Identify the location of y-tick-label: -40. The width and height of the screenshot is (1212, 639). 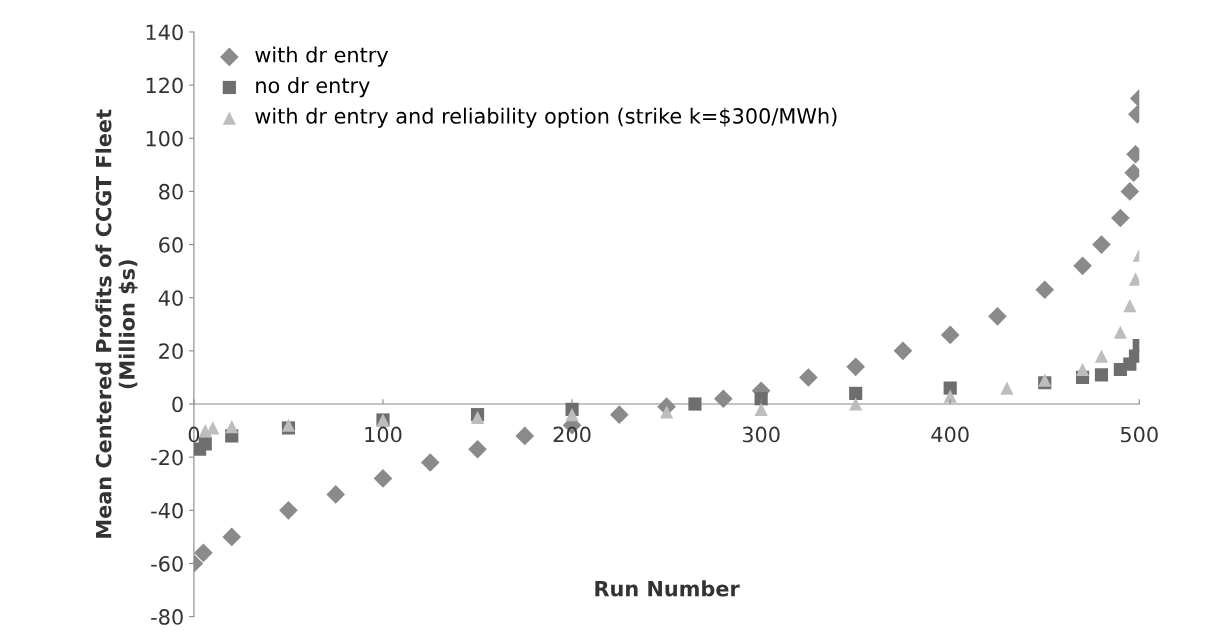
(167, 510).